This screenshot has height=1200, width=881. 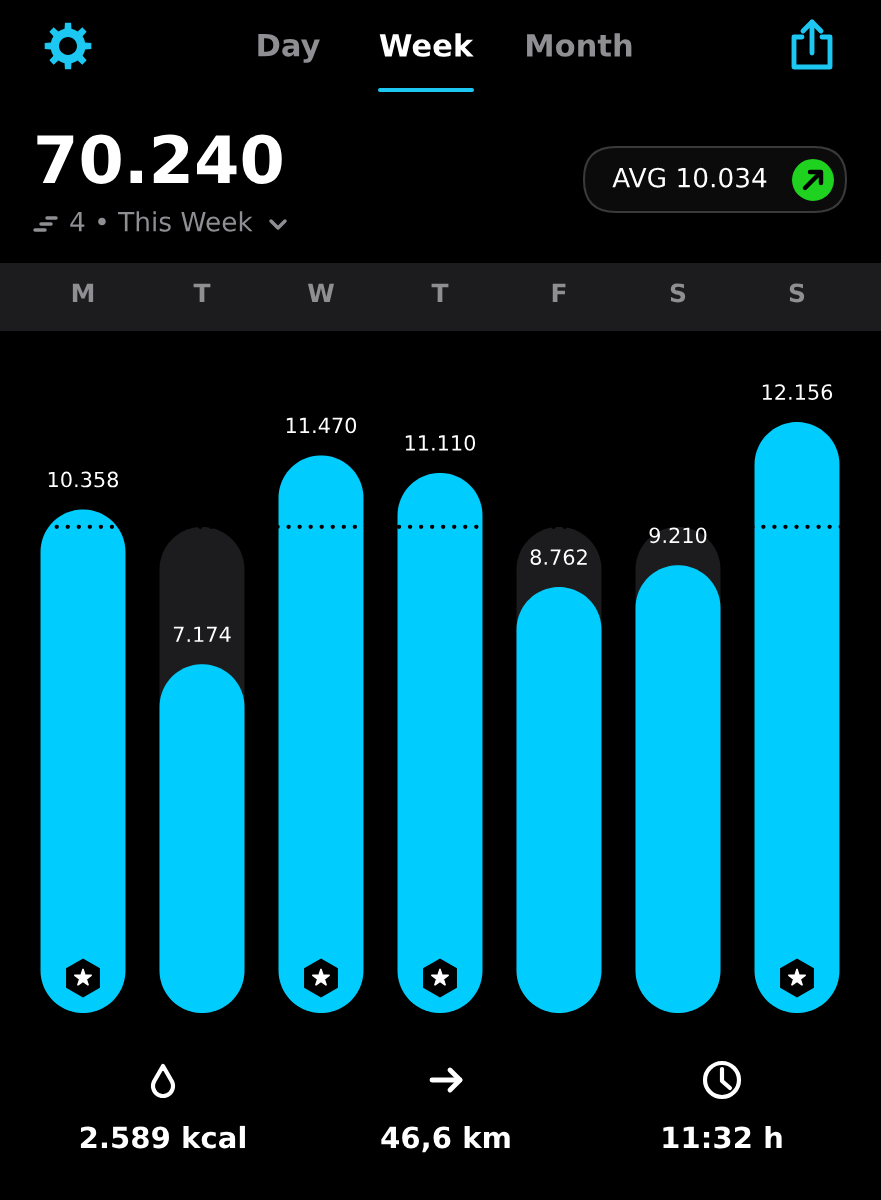 I want to click on data-label: 8.762, so click(x=558, y=557).